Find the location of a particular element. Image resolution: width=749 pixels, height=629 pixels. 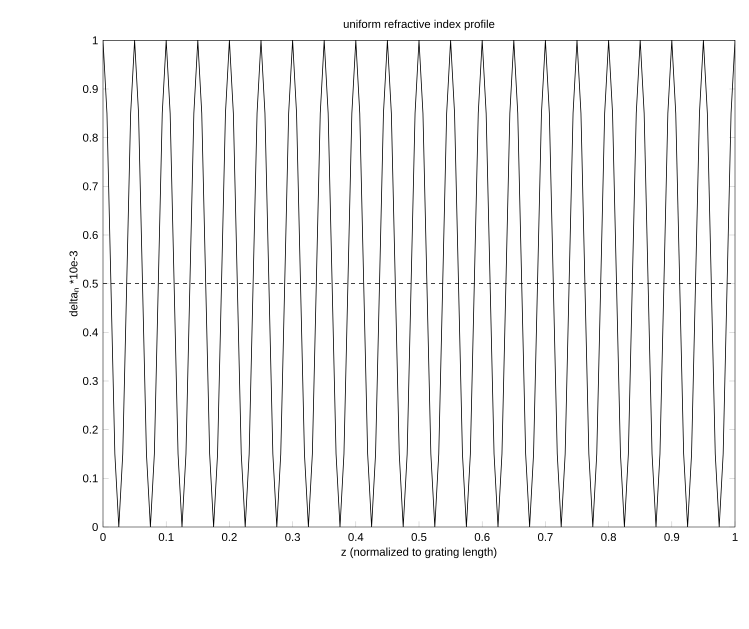

x-tick-label: 0.5 is located at coordinates (419, 537).